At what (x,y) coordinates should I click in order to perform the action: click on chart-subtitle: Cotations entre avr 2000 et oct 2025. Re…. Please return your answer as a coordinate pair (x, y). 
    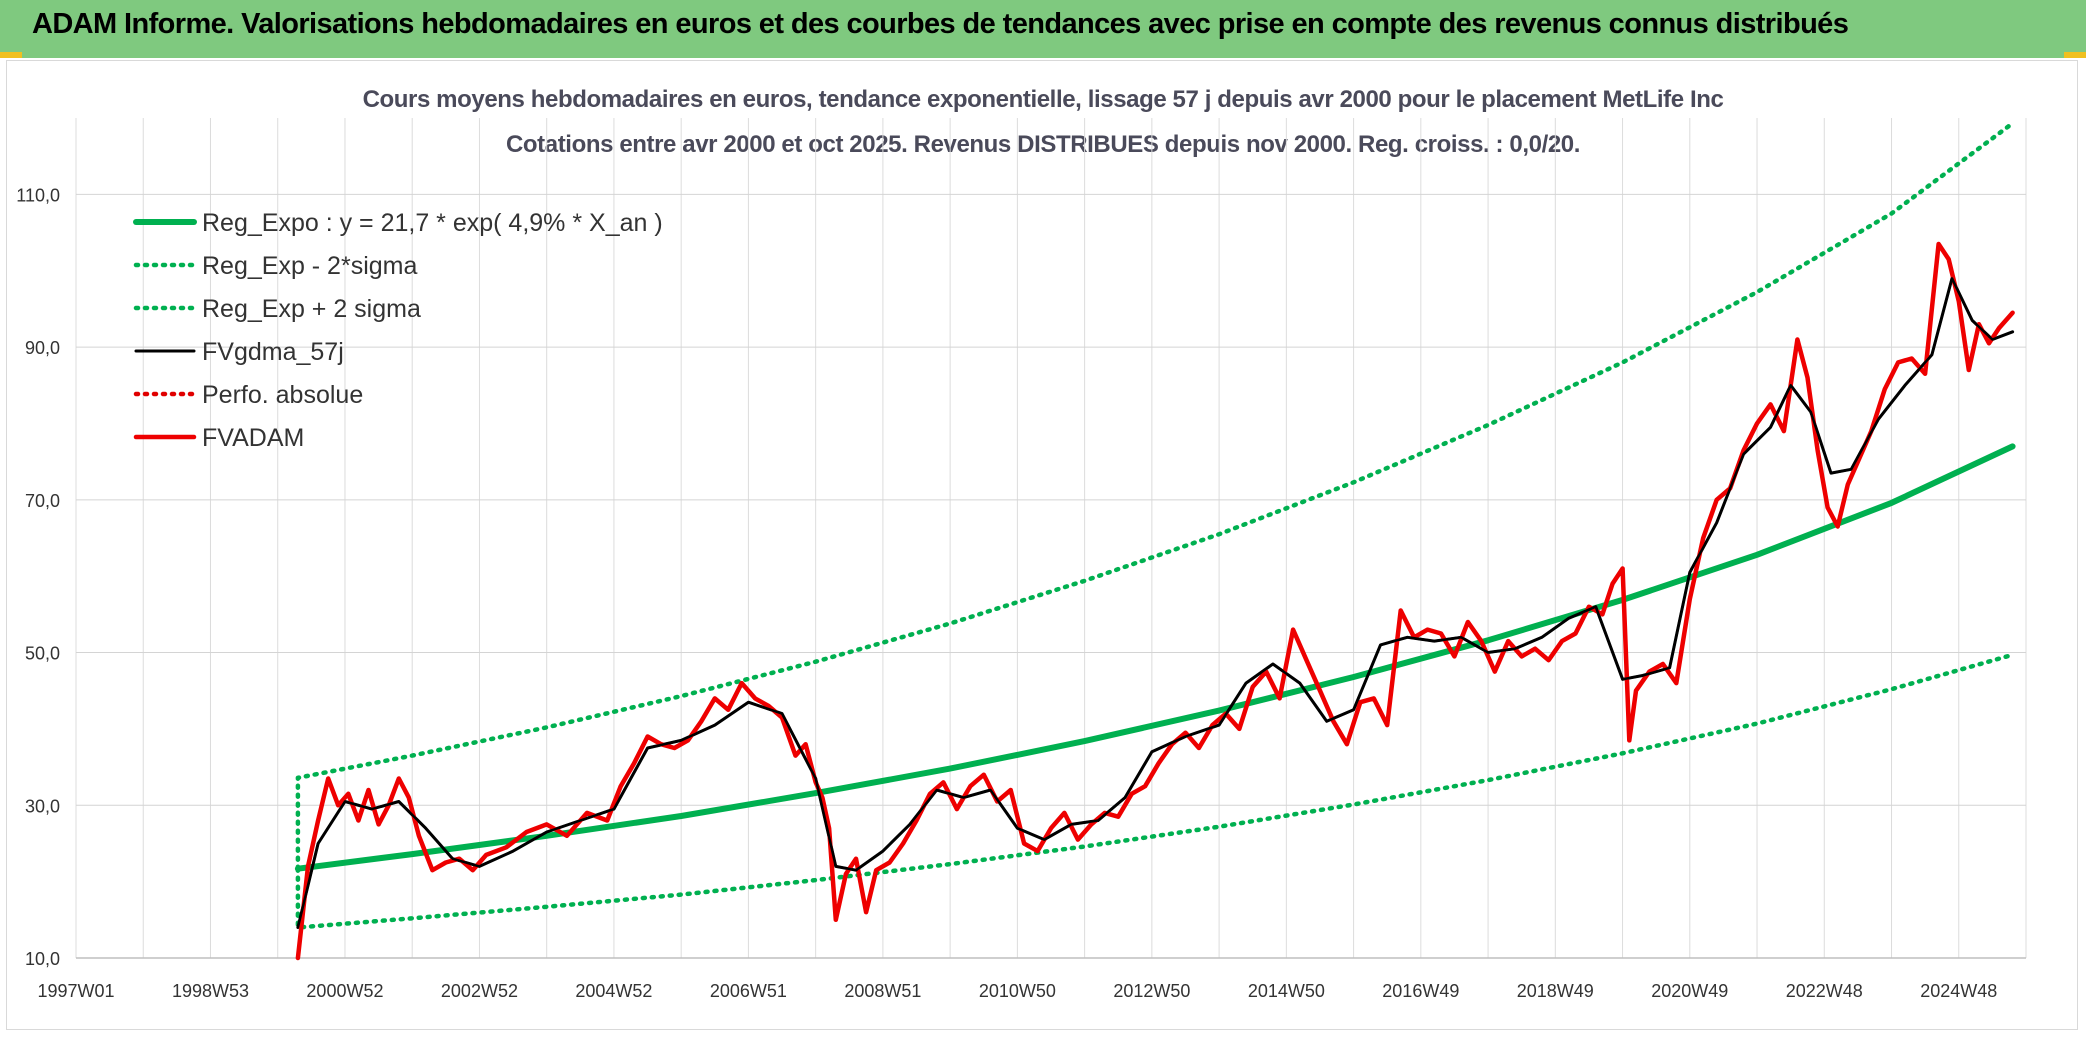
    Looking at the image, I should click on (1043, 144).